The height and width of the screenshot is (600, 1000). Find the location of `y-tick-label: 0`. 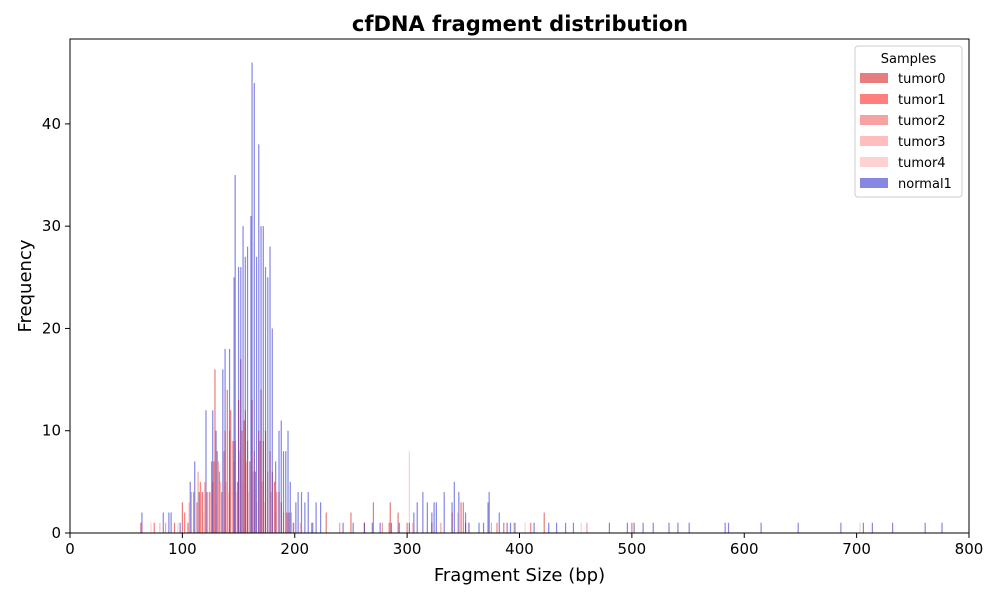

y-tick-label: 0 is located at coordinates (56, 533).